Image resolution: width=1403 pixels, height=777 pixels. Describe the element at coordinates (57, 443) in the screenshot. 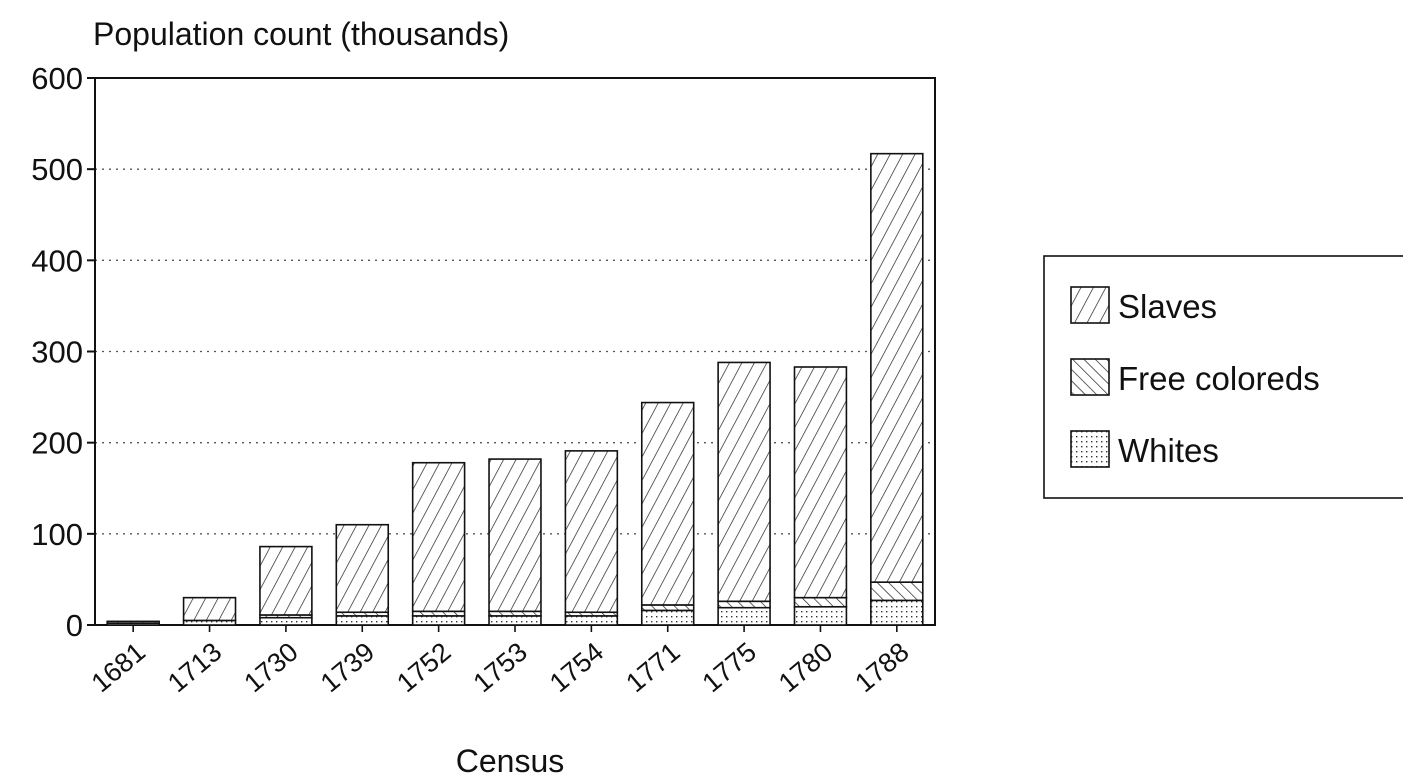

I see `y-tick-label: 200` at that location.